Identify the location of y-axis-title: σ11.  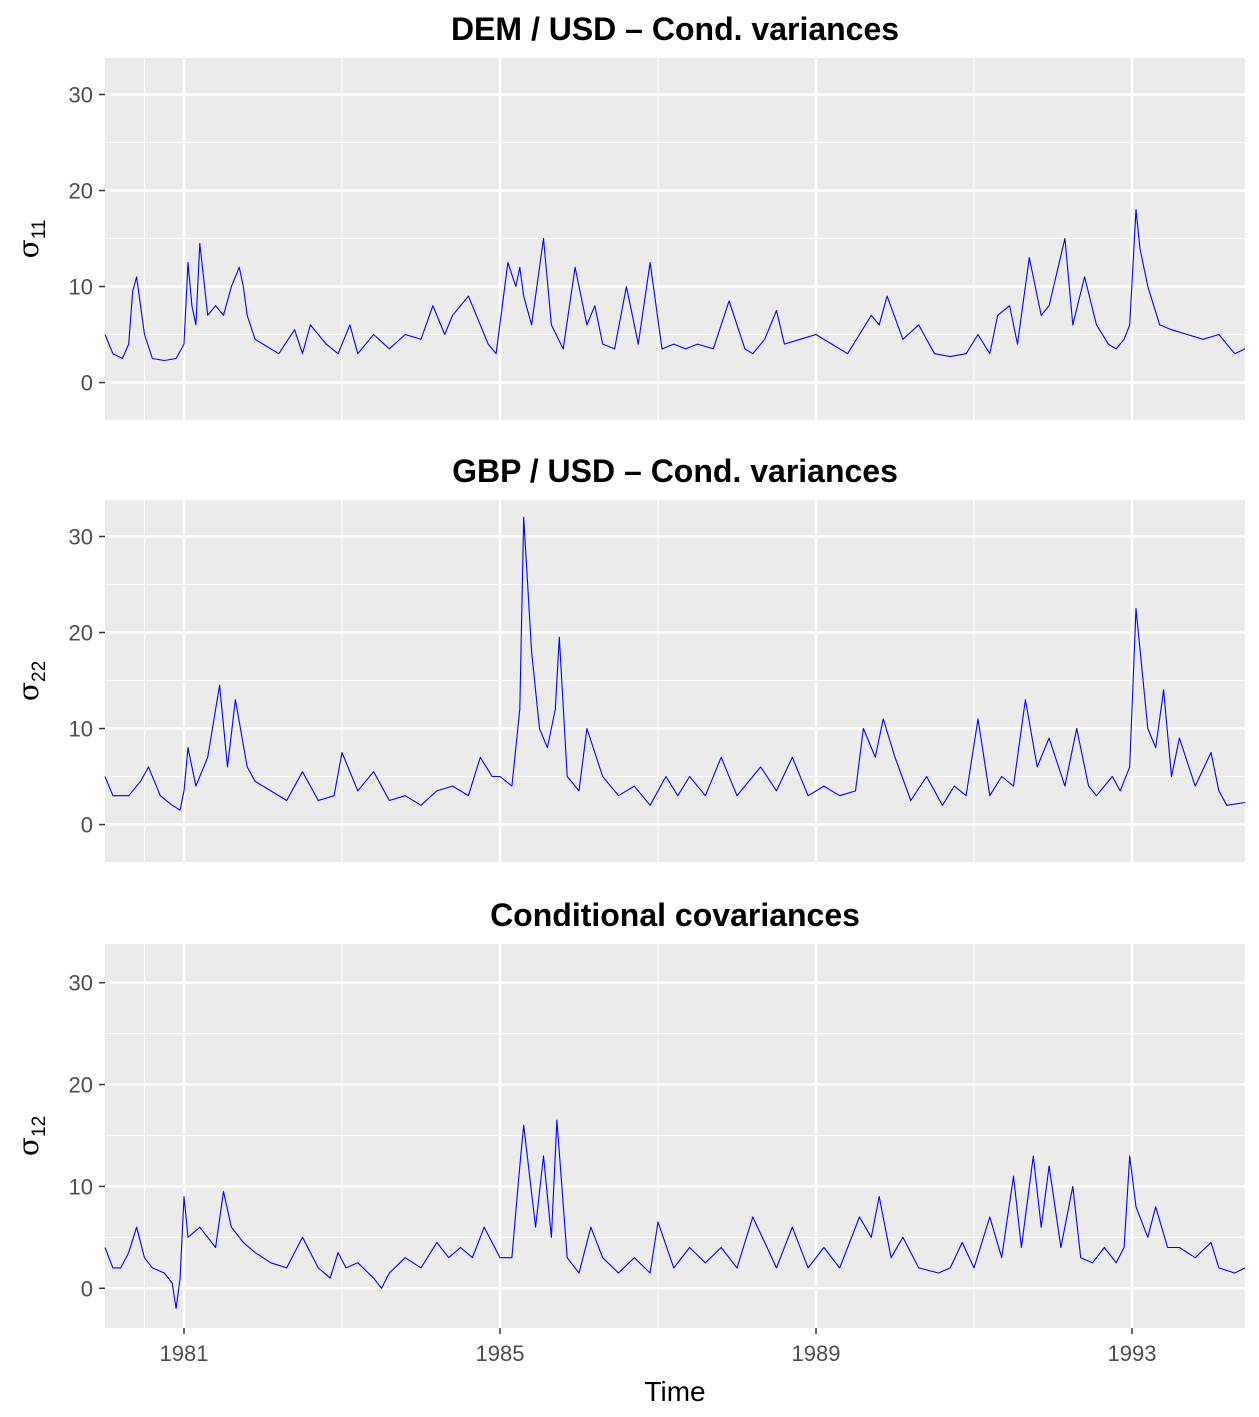
(31, 239).